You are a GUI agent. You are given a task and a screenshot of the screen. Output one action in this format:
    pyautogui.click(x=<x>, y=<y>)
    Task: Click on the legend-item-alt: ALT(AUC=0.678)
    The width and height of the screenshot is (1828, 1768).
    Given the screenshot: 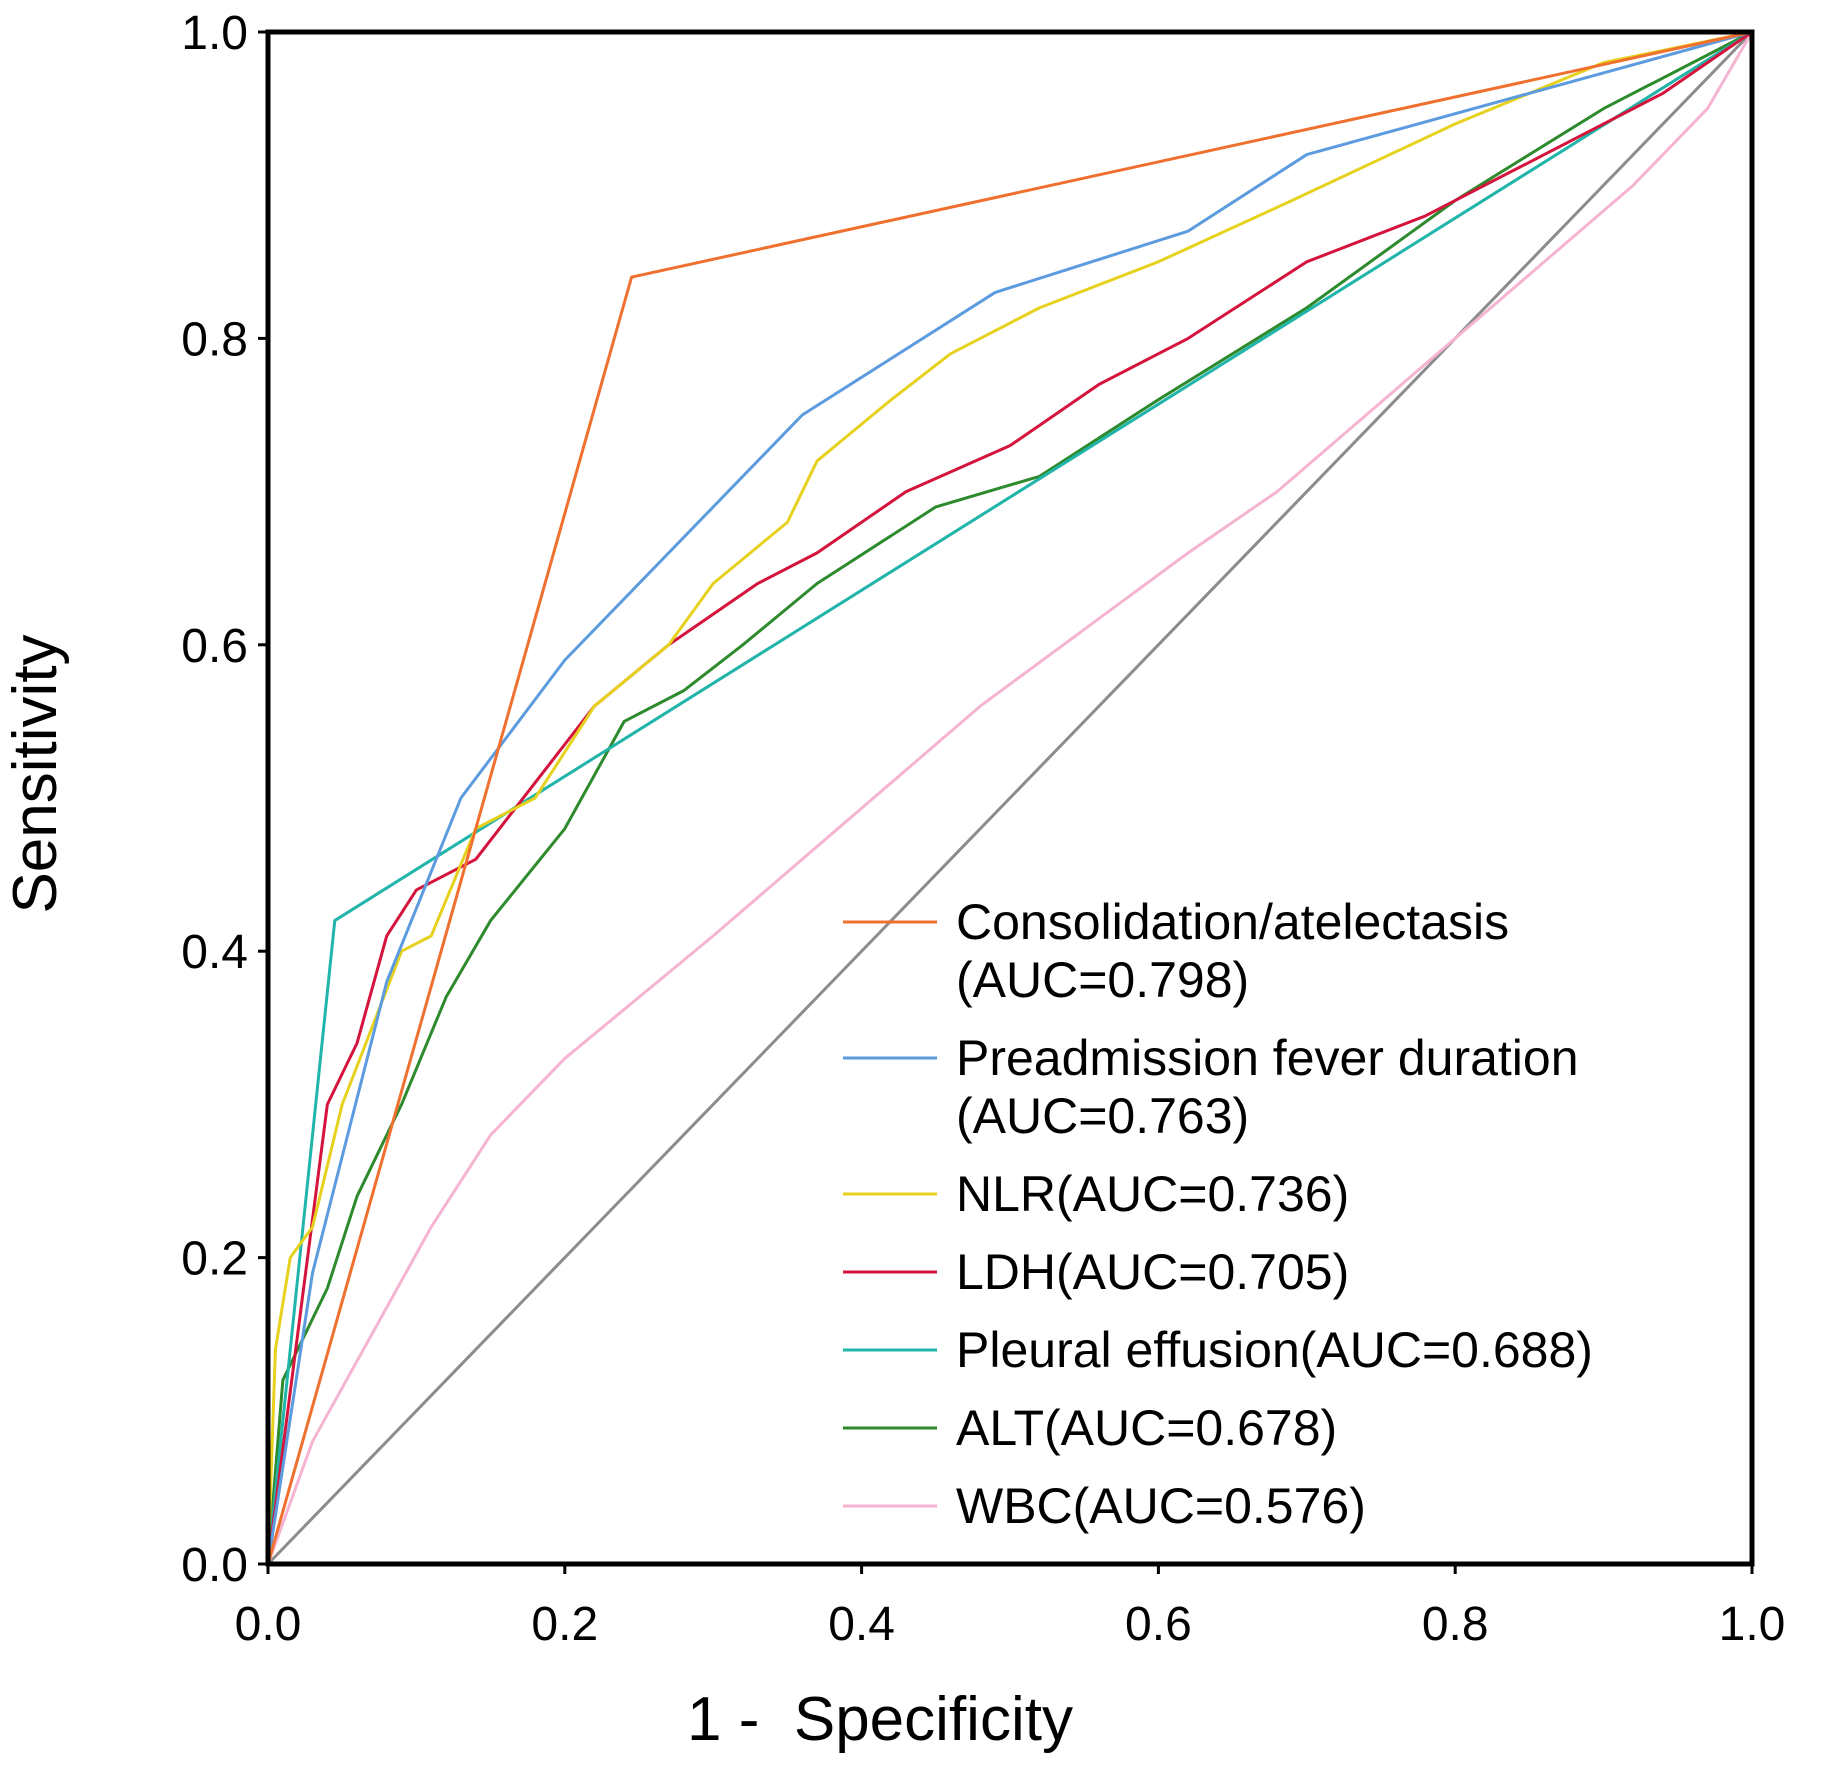 What is the action you would take?
    pyautogui.click(x=1090, y=1428)
    